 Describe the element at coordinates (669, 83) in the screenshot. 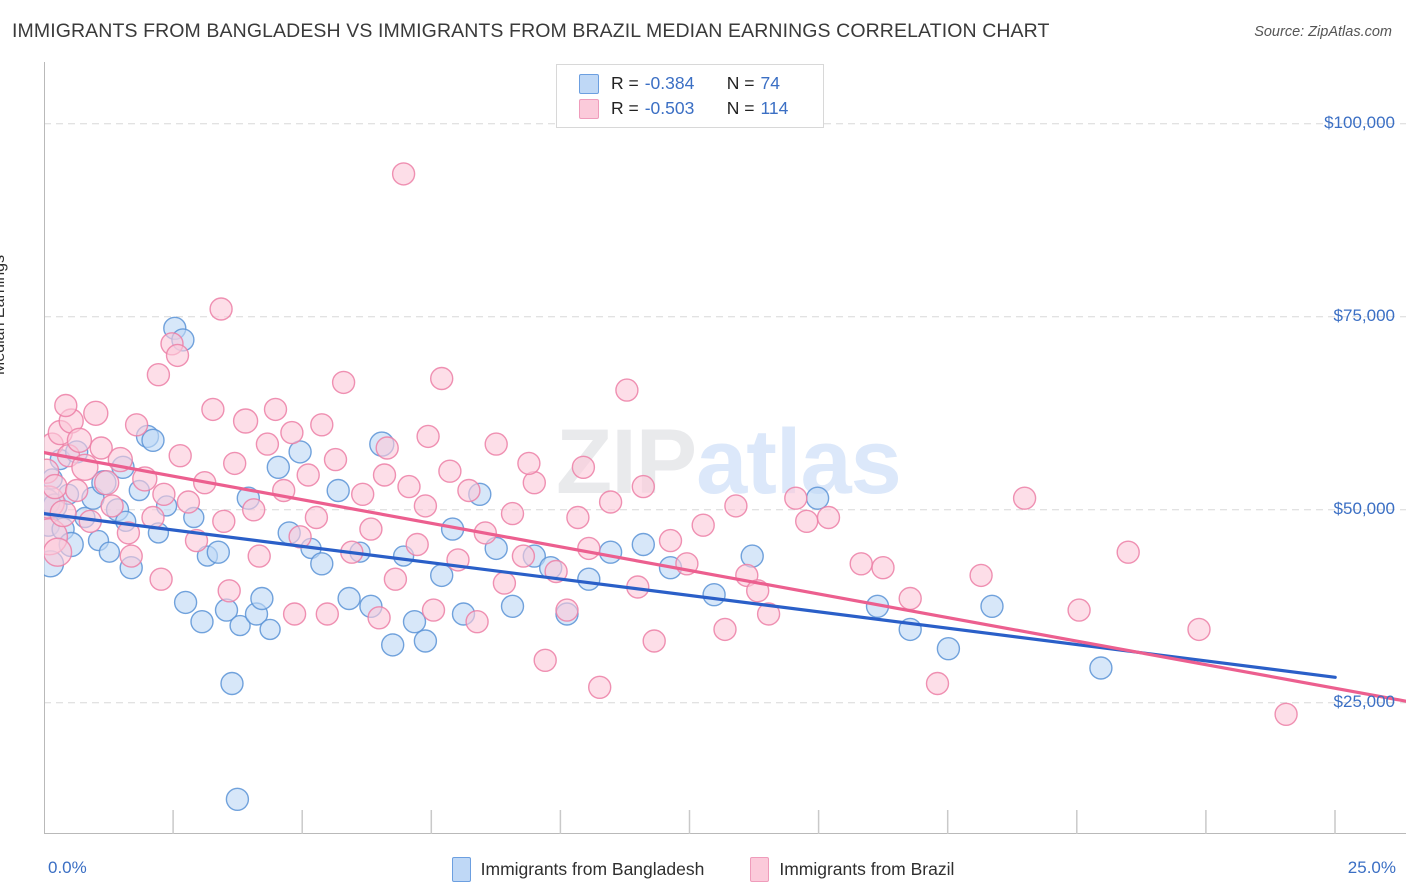

I see `legend-r-value-bangladesh: -0.384` at that location.